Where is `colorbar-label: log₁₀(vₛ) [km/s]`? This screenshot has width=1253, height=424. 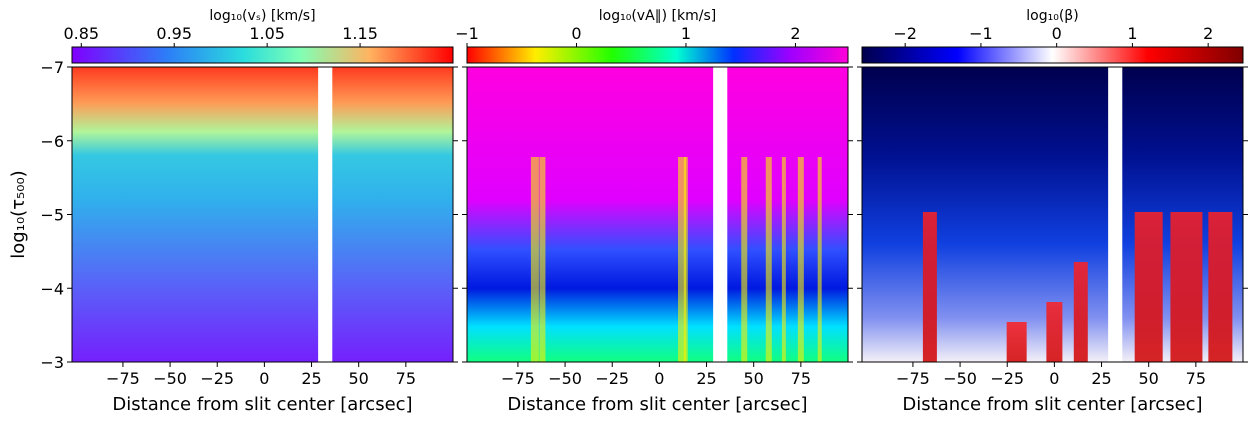 colorbar-label: log₁₀(vₛ) [km/s] is located at coordinates (262, 16).